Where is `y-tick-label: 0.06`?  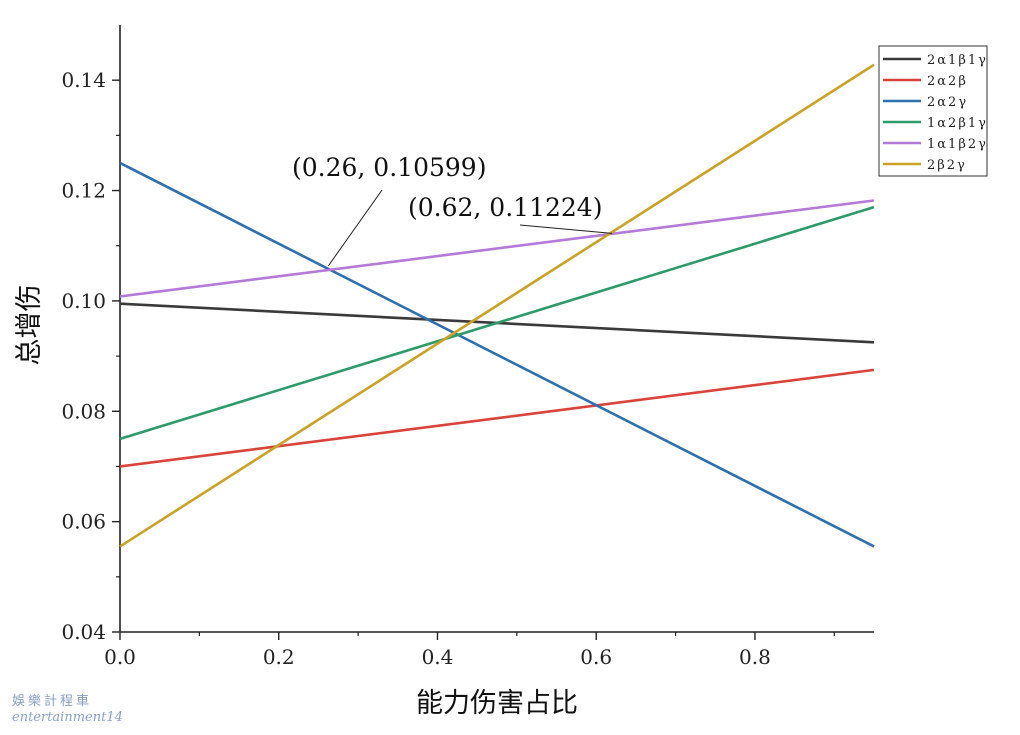
y-tick-label: 0.06 is located at coordinates (83, 522).